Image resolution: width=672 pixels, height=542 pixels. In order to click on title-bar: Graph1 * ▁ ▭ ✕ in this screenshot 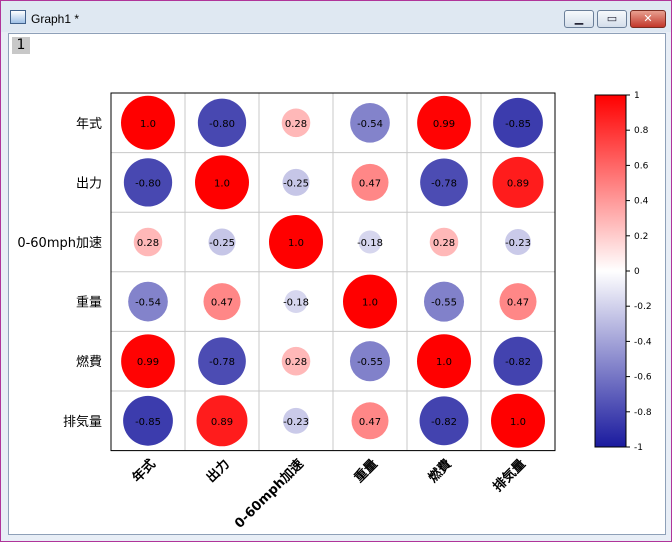, I will do `click(336, 16)`.